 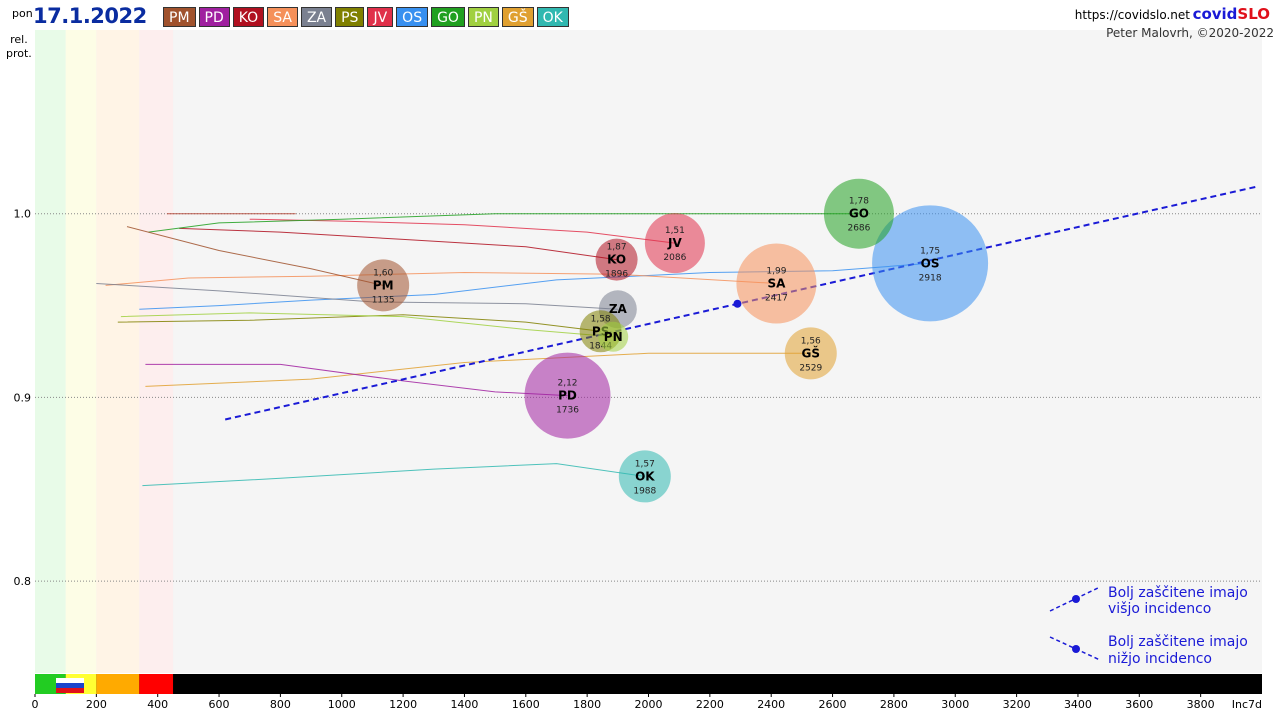 What do you see at coordinates (644, 491) in the screenshot?
I see `bubble-incidence: 1988` at bounding box center [644, 491].